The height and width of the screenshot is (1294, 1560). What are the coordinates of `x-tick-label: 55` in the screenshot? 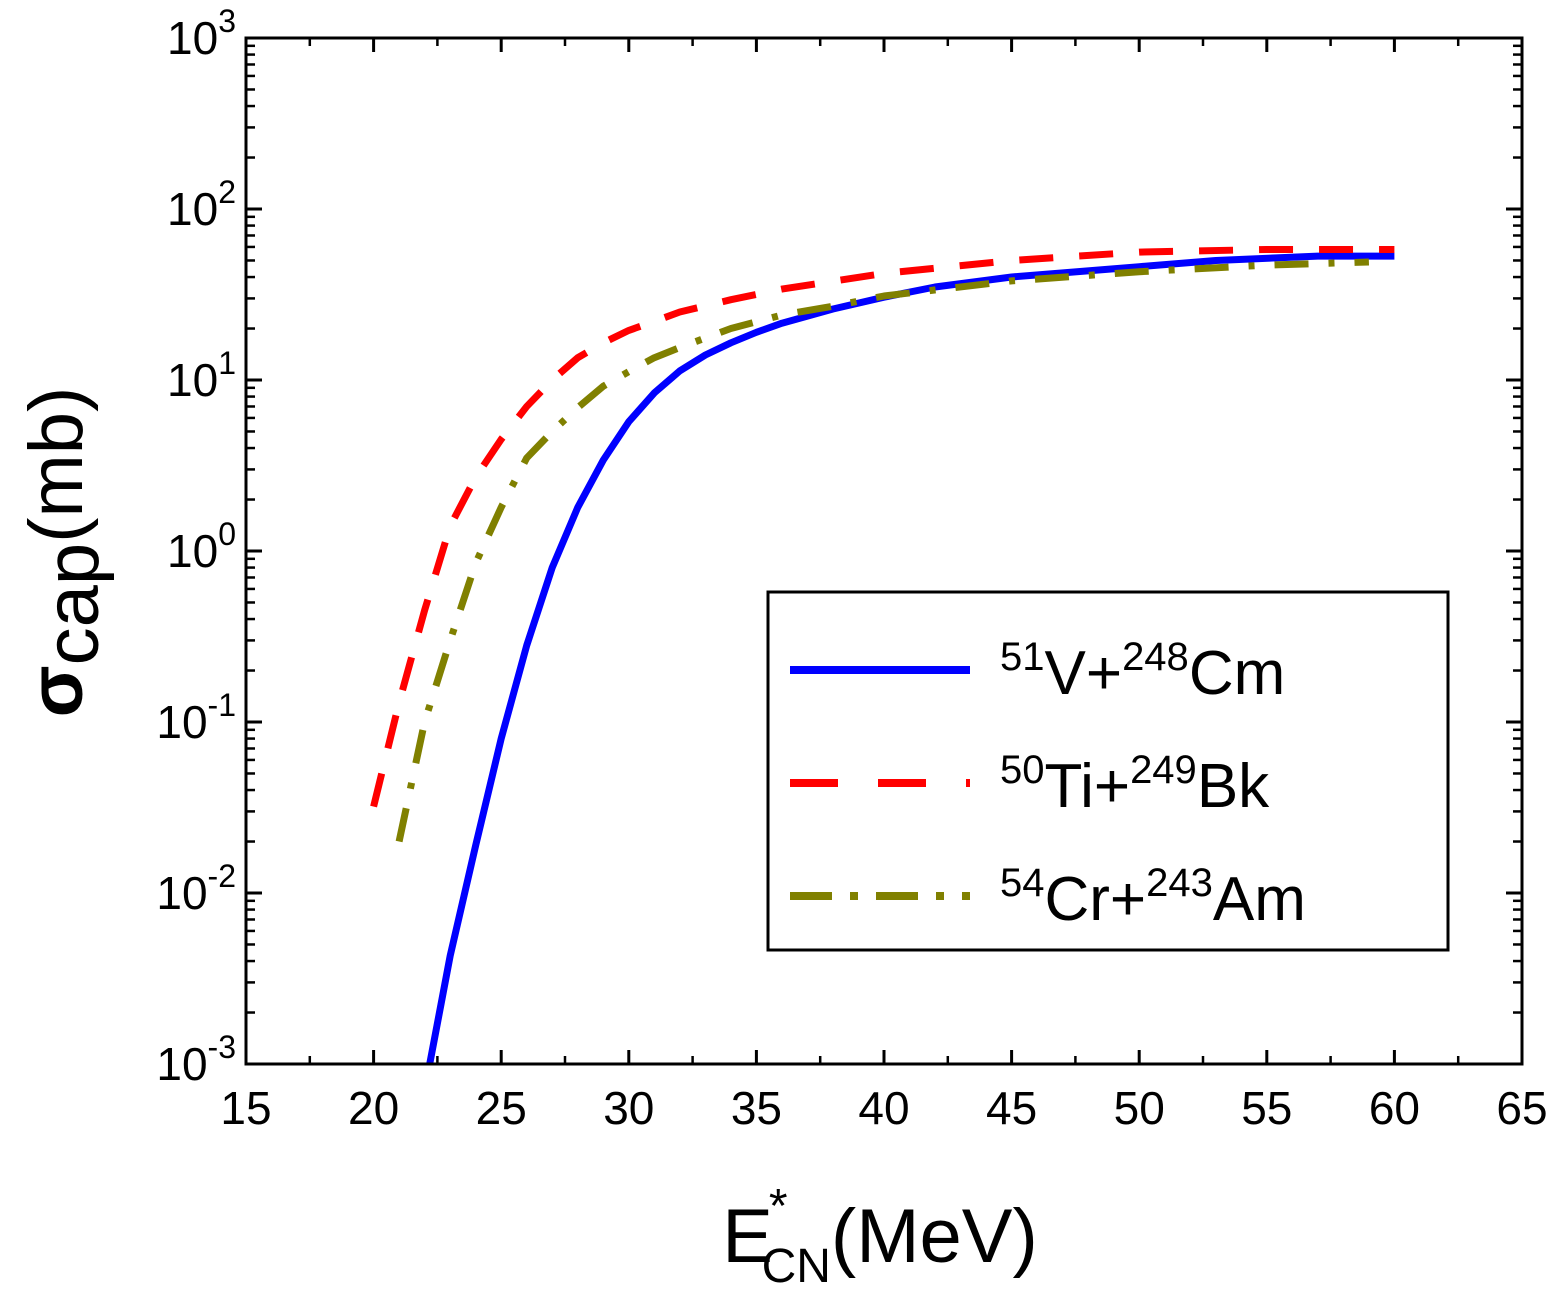 It's located at (1266, 1108).